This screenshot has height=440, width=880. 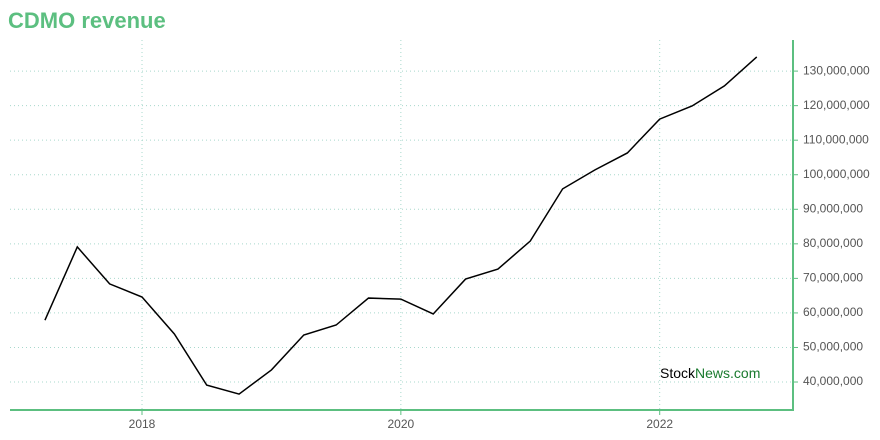 I want to click on x-tick-label: 2022, so click(x=659, y=424).